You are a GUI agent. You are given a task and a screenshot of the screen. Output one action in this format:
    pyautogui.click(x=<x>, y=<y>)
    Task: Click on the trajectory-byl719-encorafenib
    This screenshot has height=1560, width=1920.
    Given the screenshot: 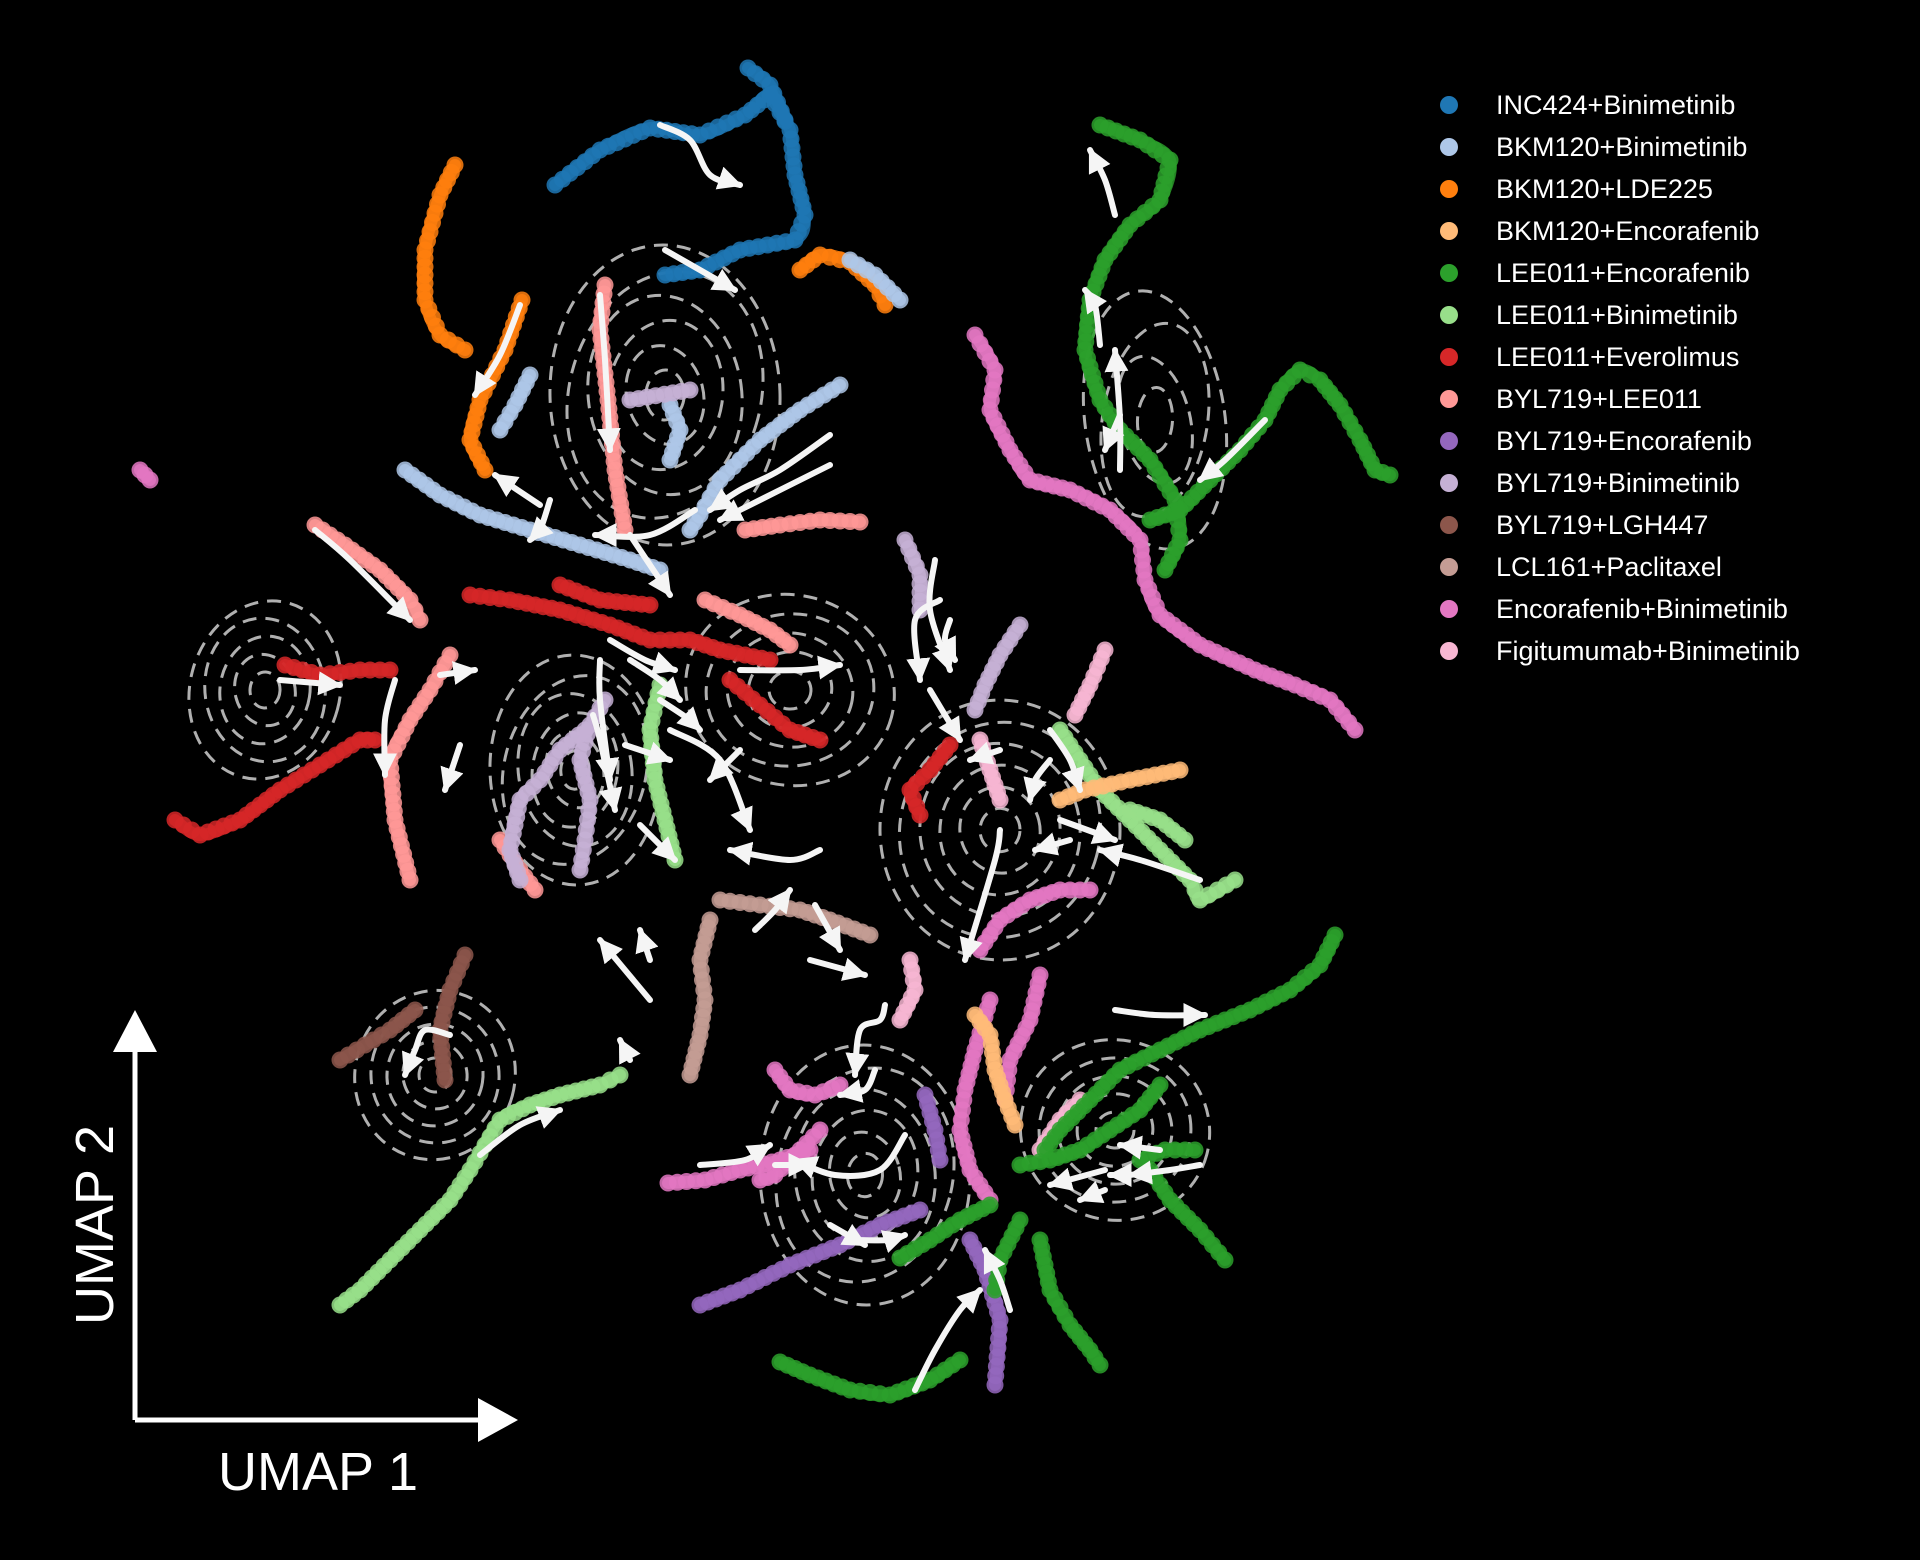 What is the action you would take?
    pyautogui.click(x=932, y=1127)
    